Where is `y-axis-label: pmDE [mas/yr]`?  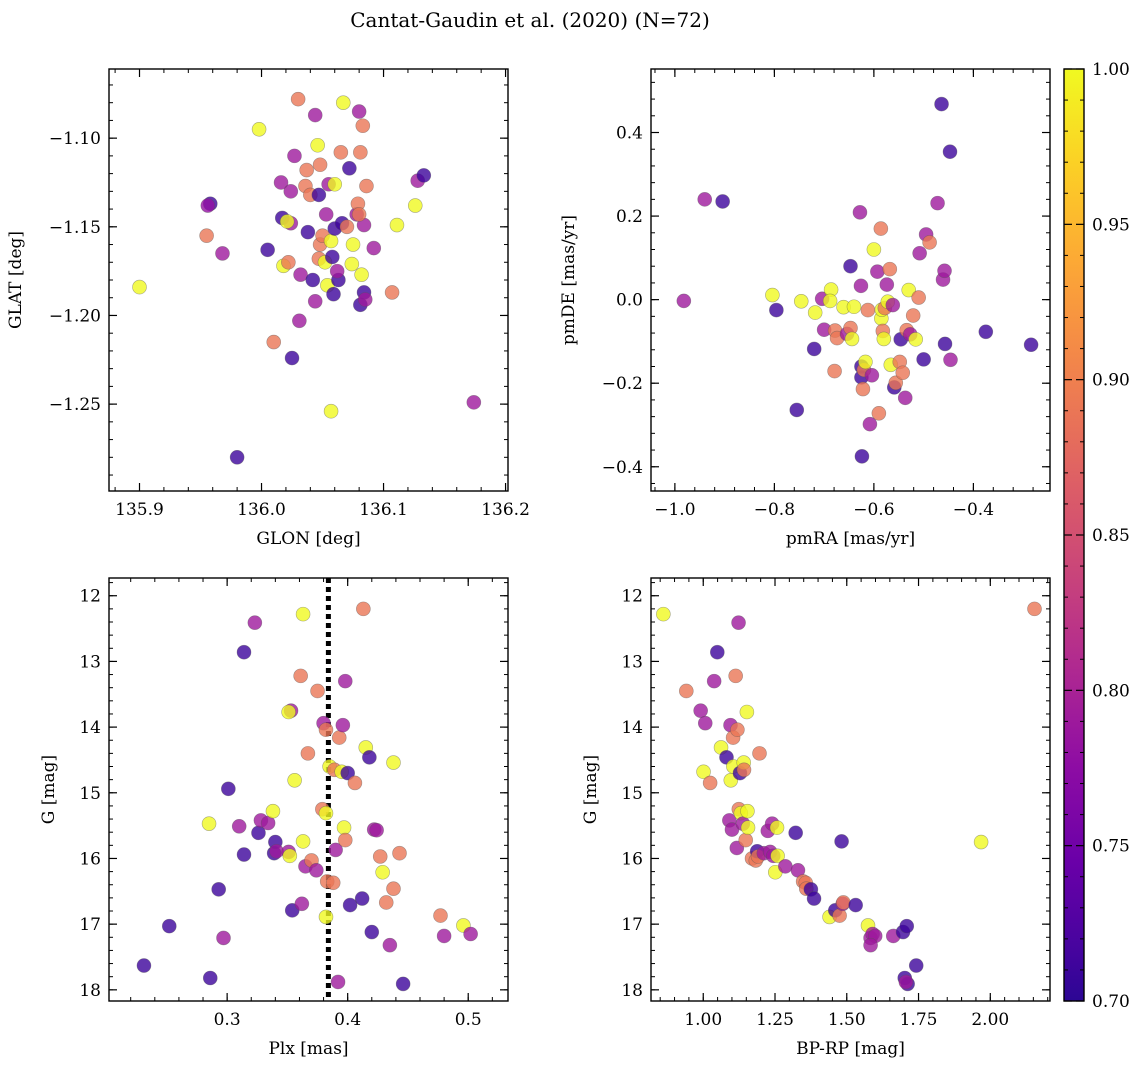 y-axis-label: pmDE [mas/yr] is located at coordinates (569, 280).